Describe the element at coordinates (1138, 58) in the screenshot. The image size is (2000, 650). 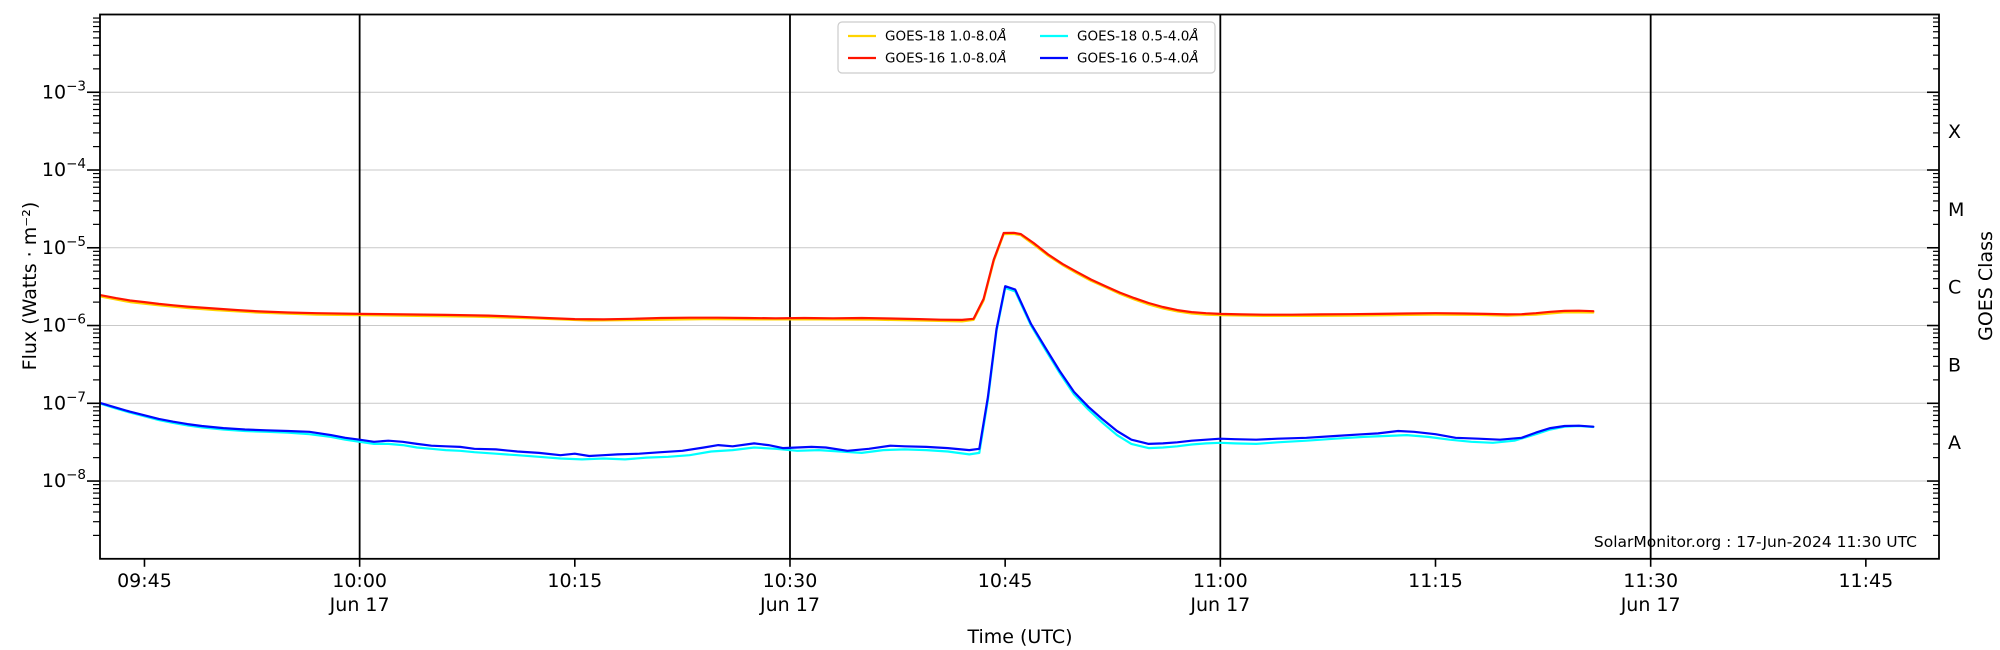
I see `legend-label: GOES-16 0.5-4.0Å` at that location.